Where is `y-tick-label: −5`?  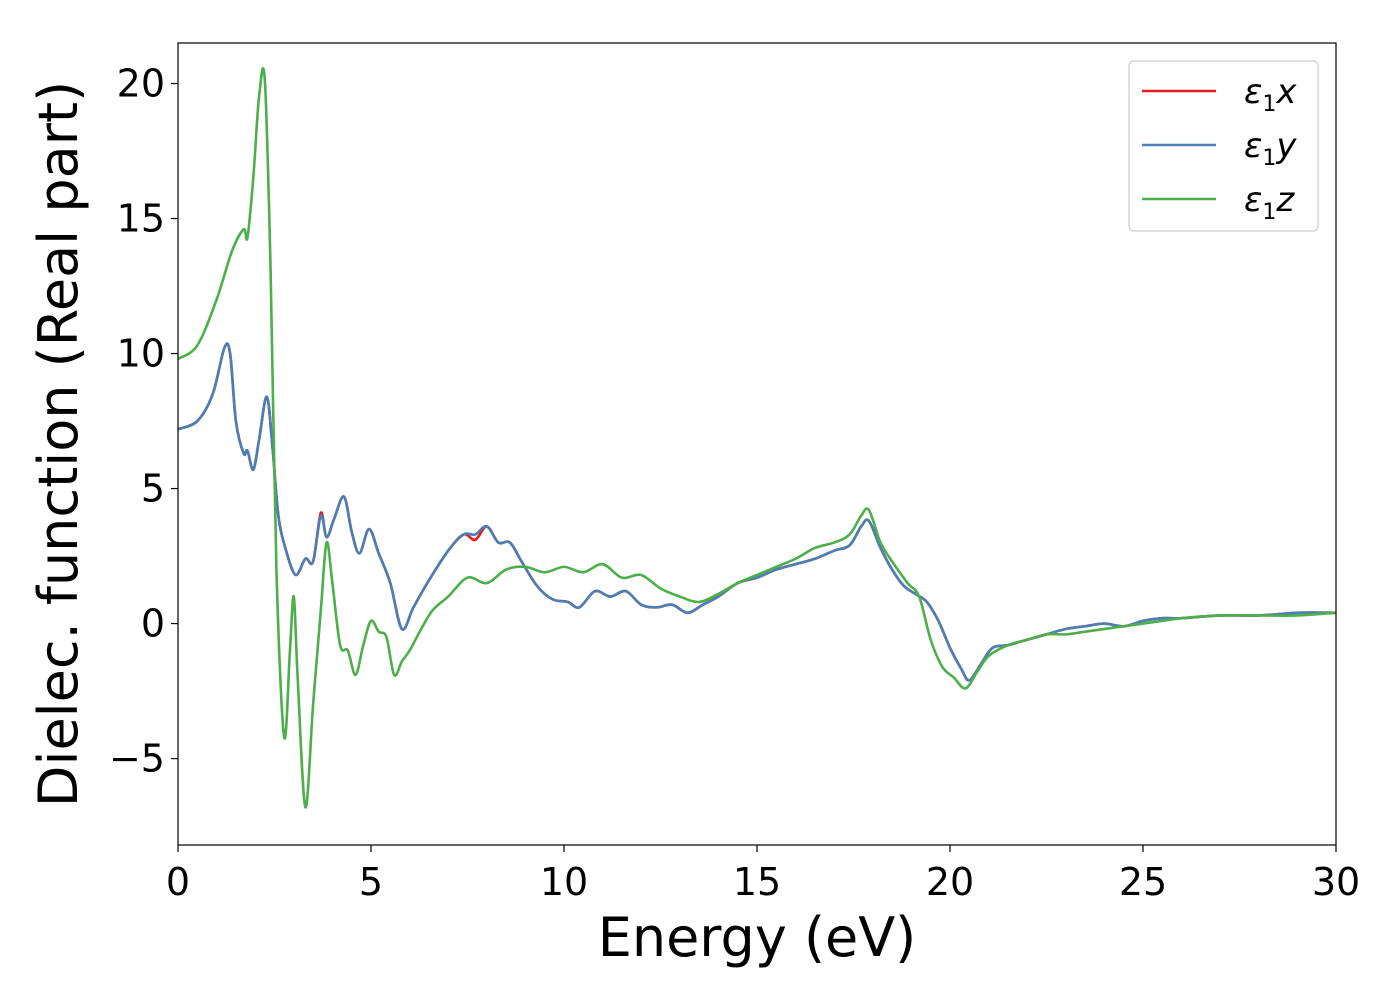
y-tick-label: −5 is located at coordinates (137, 759).